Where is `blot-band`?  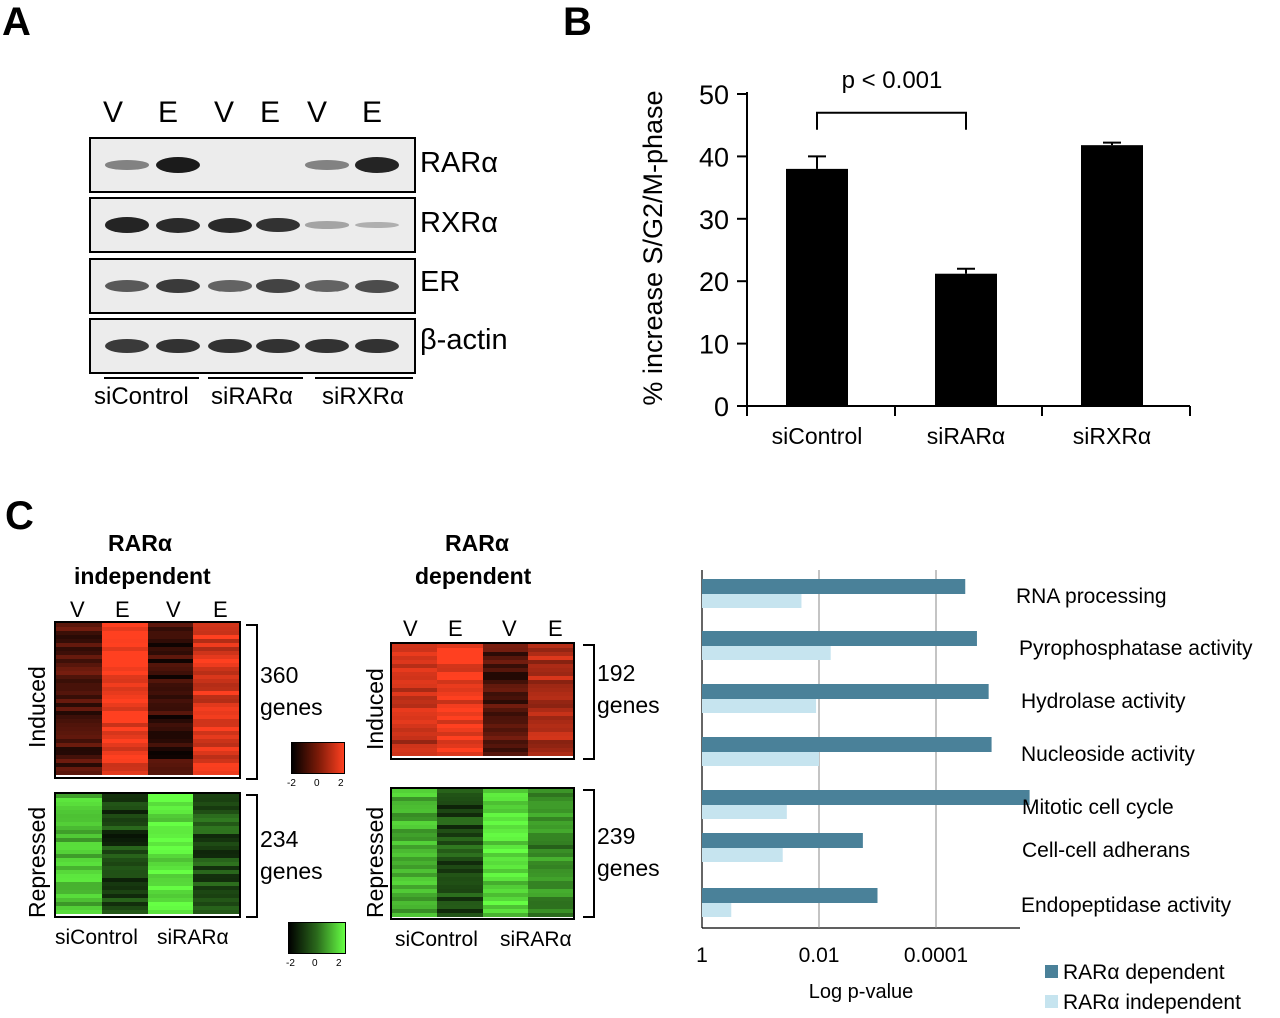 blot-band is located at coordinates (178, 286).